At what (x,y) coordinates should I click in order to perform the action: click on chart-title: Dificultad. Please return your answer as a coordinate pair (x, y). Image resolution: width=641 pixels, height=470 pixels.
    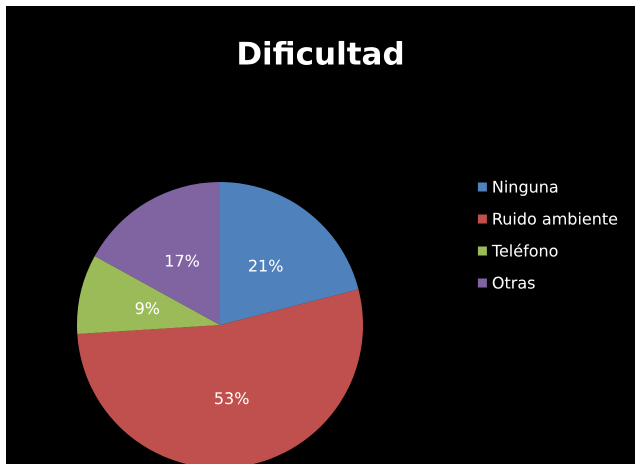
    Looking at the image, I should click on (320, 54).